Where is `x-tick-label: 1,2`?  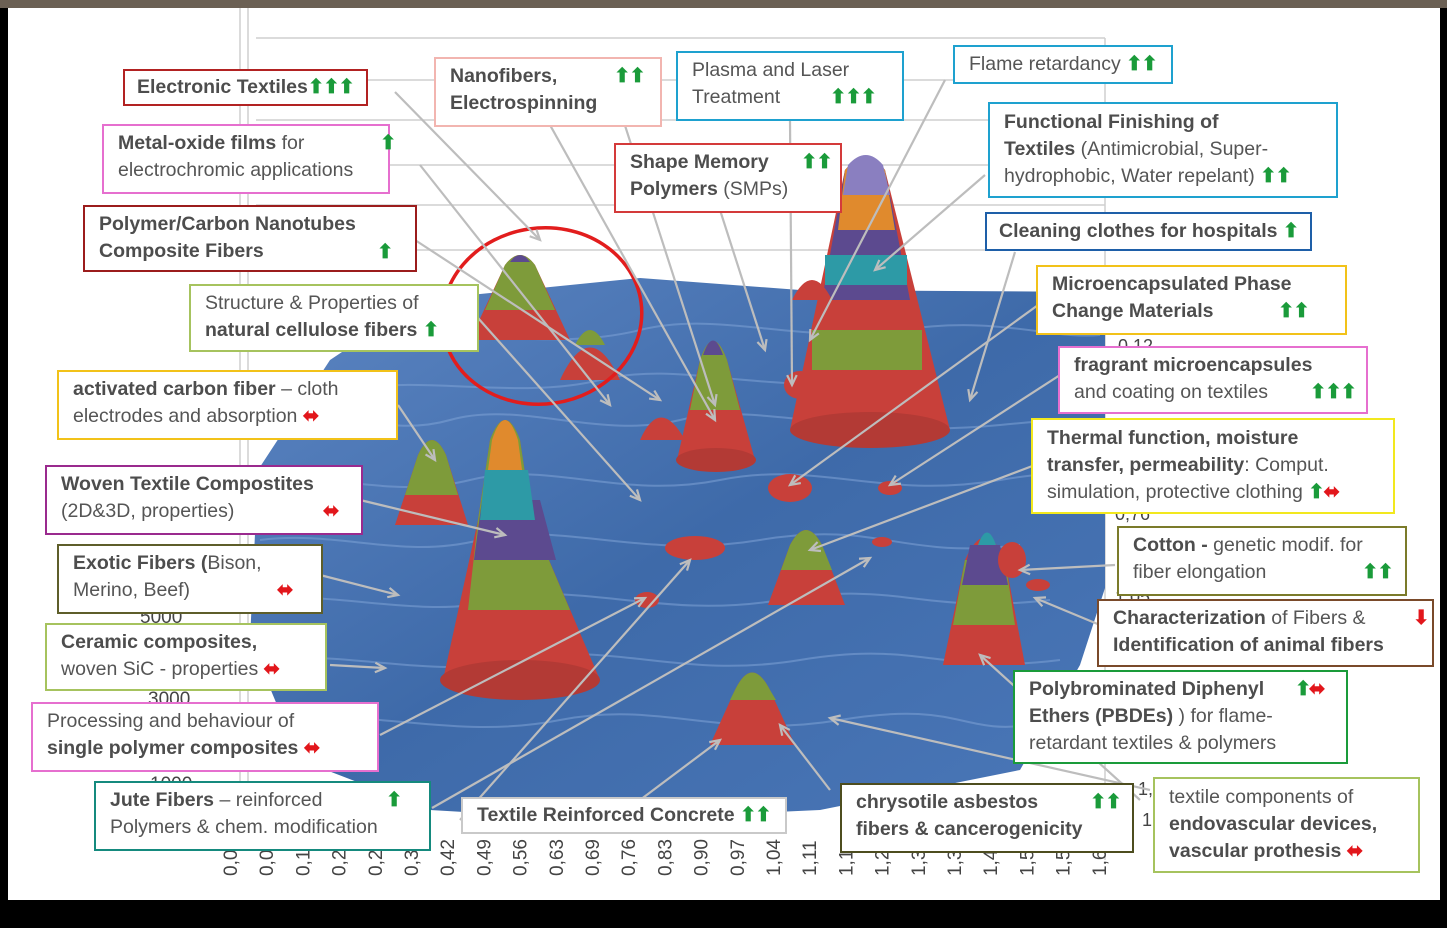
x-tick-label: 1,2 is located at coordinates (883, 863).